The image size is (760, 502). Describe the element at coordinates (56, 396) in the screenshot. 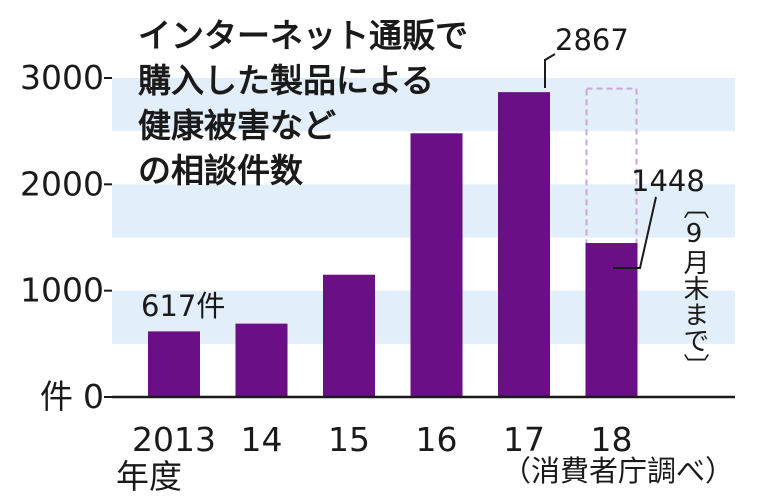

I see `y-axis-label: 件` at that location.